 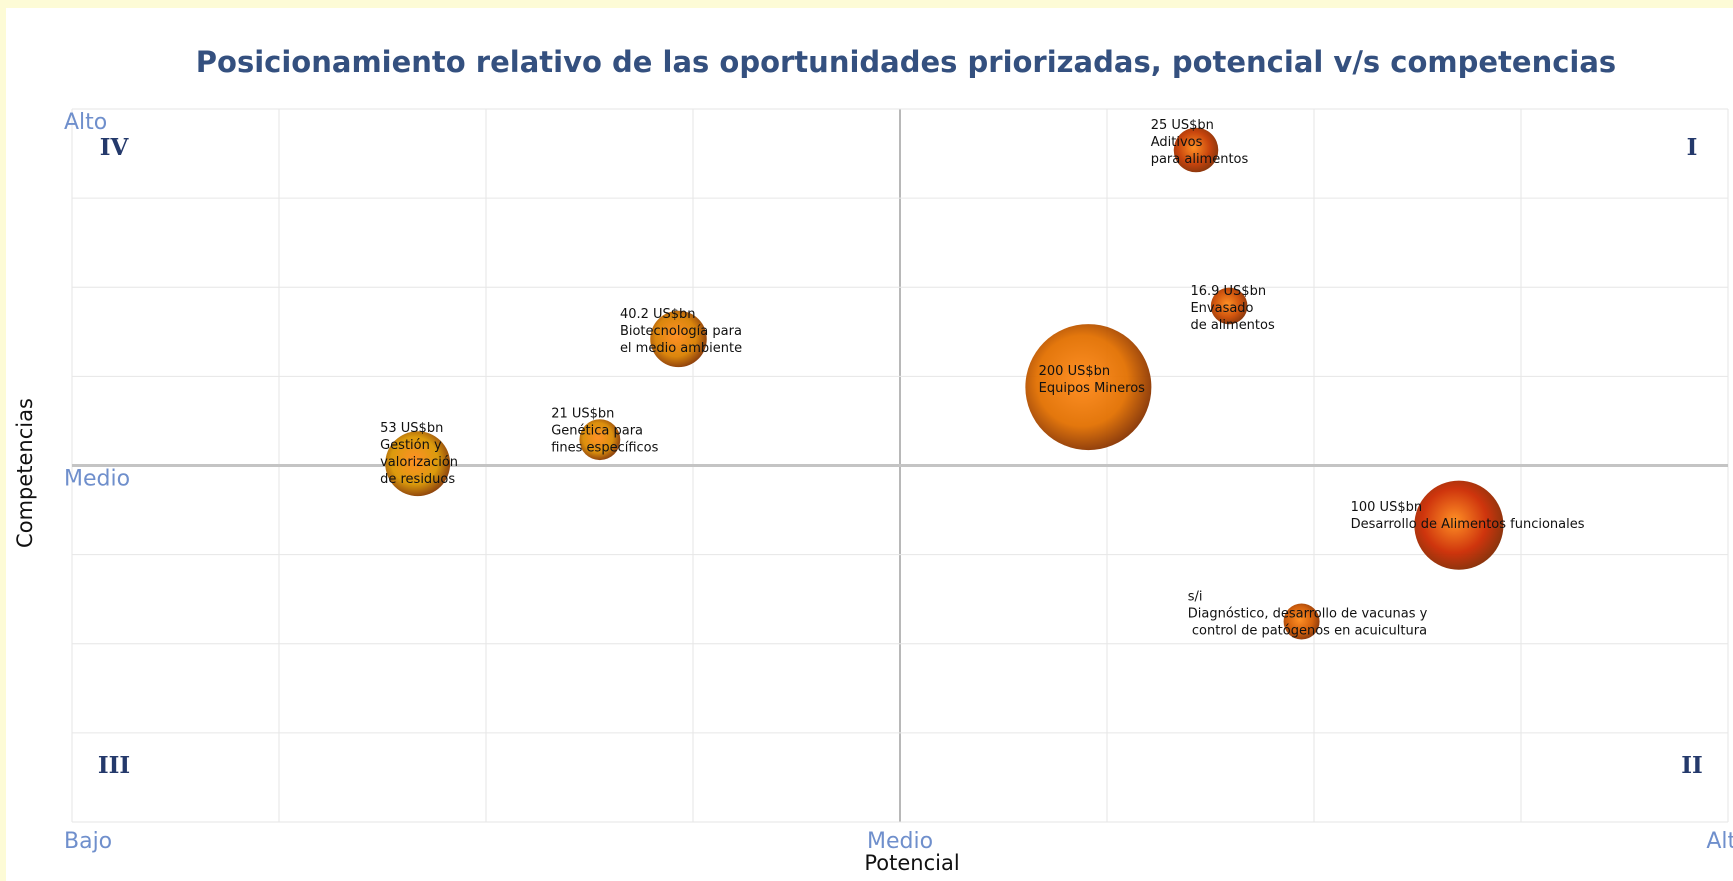 What do you see at coordinates (85, 122) in the screenshot?
I see `y-tick-label: Alto` at bounding box center [85, 122].